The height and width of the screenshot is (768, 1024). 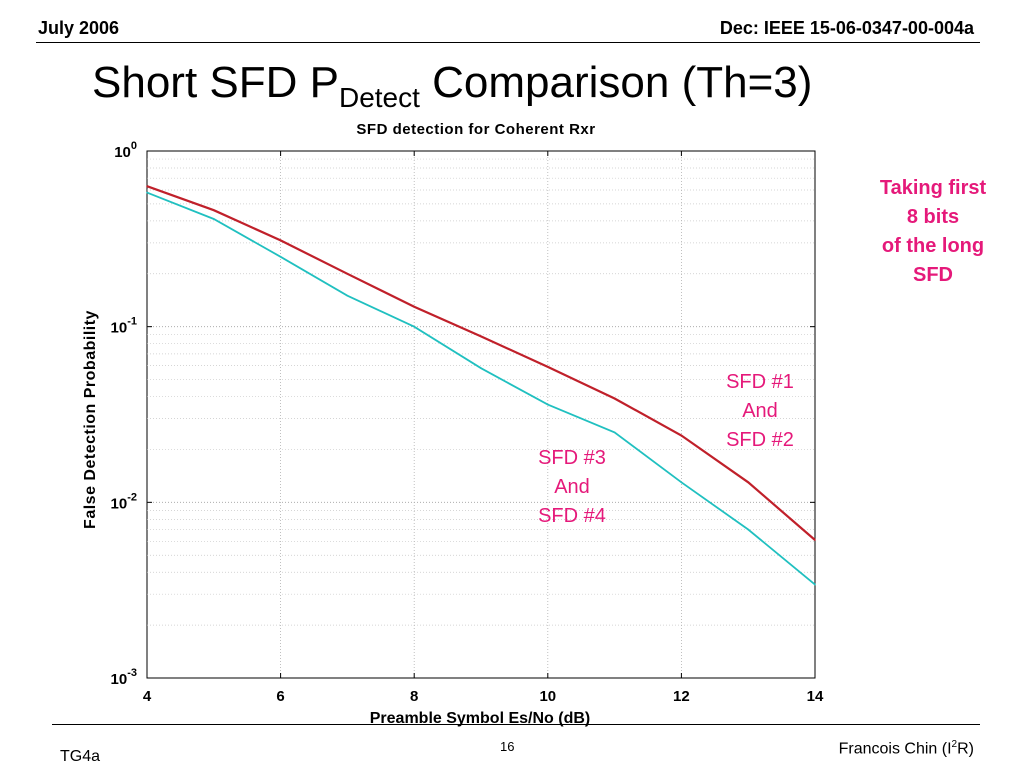 What do you see at coordinates (572, 516) in the screenshot?
I see `annotation-line: SFD #4` at bounding box center [572, 516].